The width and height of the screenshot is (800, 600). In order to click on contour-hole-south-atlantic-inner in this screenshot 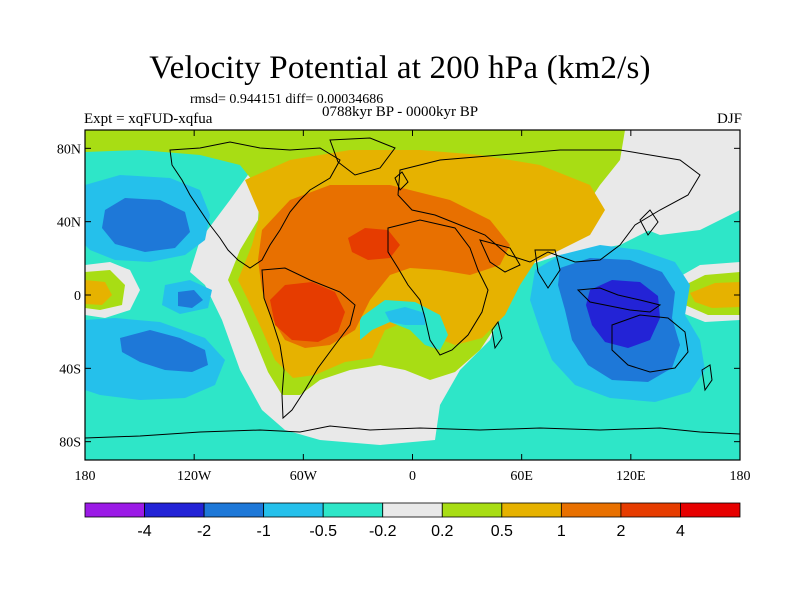, I will do `click(405, 316)`.